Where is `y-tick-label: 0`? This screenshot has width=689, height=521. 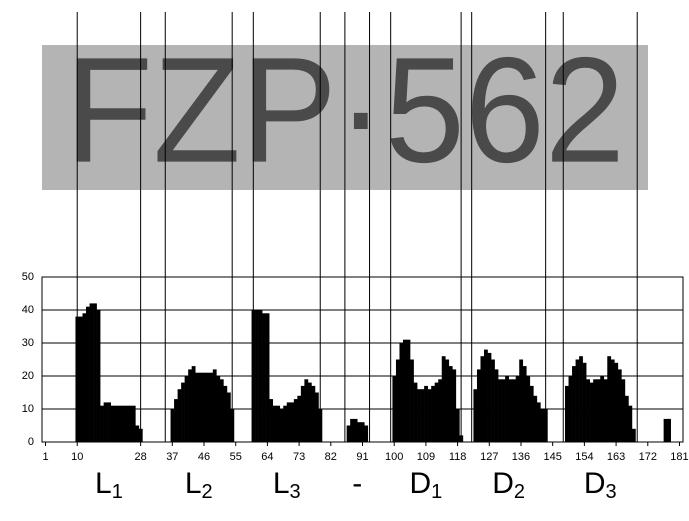
y-tick-label: 0 is located at coordinates (31, 442).